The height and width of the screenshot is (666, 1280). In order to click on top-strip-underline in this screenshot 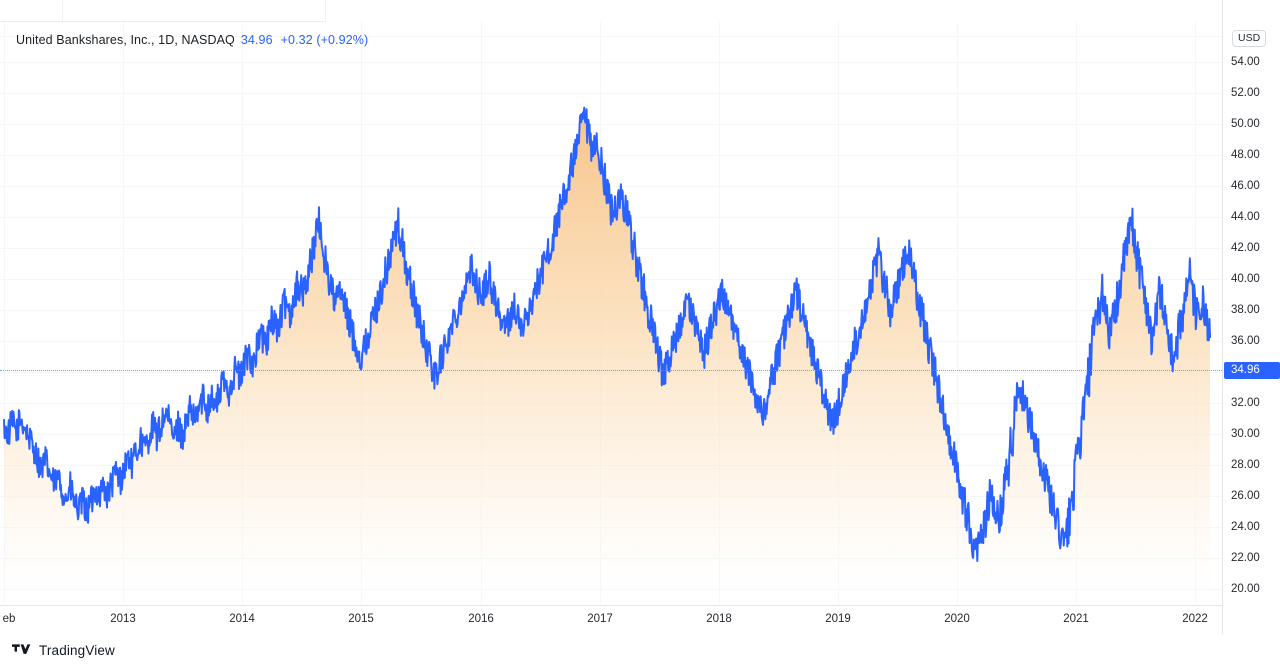, I will do `click(163, 21)`.